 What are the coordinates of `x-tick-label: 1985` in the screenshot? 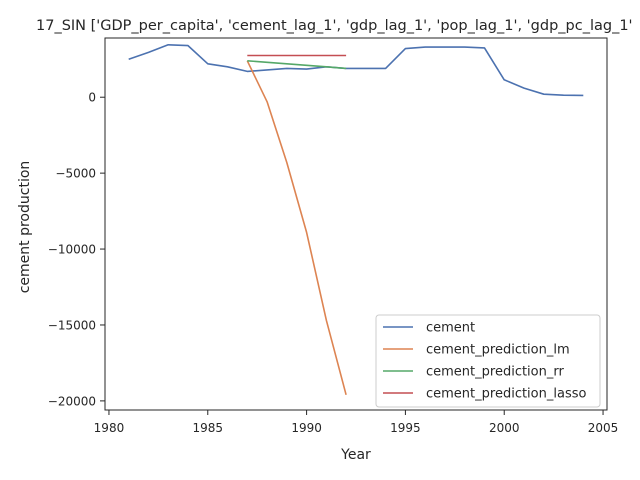 It's located at (207, 428).